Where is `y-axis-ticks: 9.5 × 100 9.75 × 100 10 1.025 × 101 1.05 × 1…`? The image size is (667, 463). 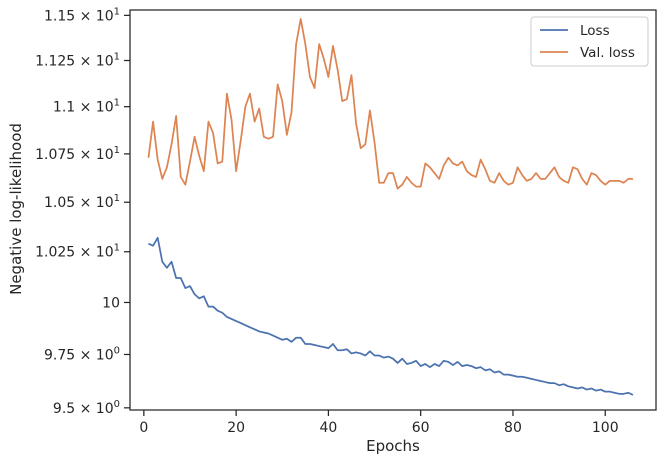
y-axis-ticks: 9.5 × 100 9.75 × 100 10 1.025 × 101 1.05 × 1… is located at coordinates (82, 211).